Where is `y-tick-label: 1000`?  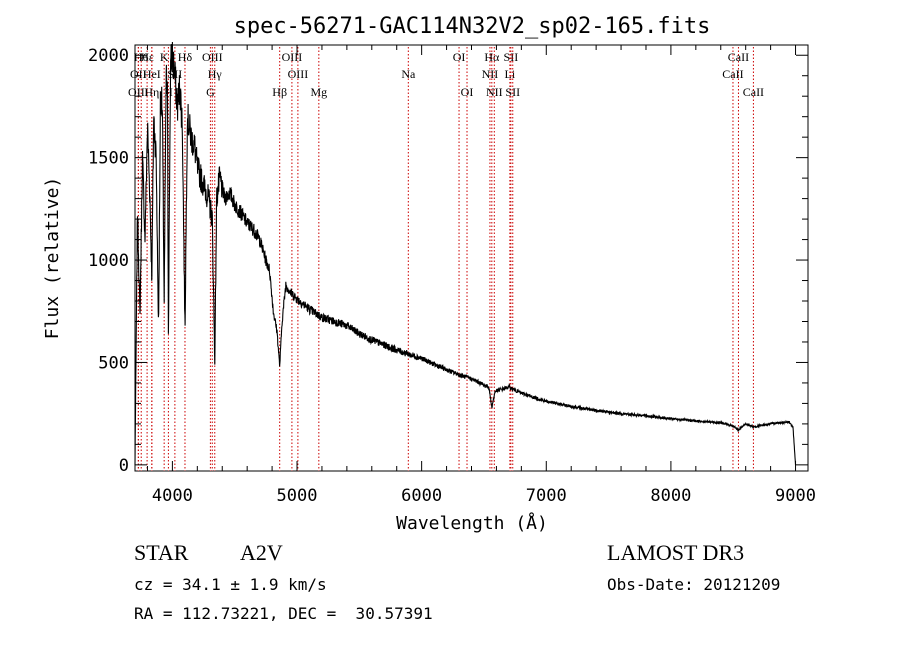 y-tick-label: 1000 is located at coordinates (108, 261).